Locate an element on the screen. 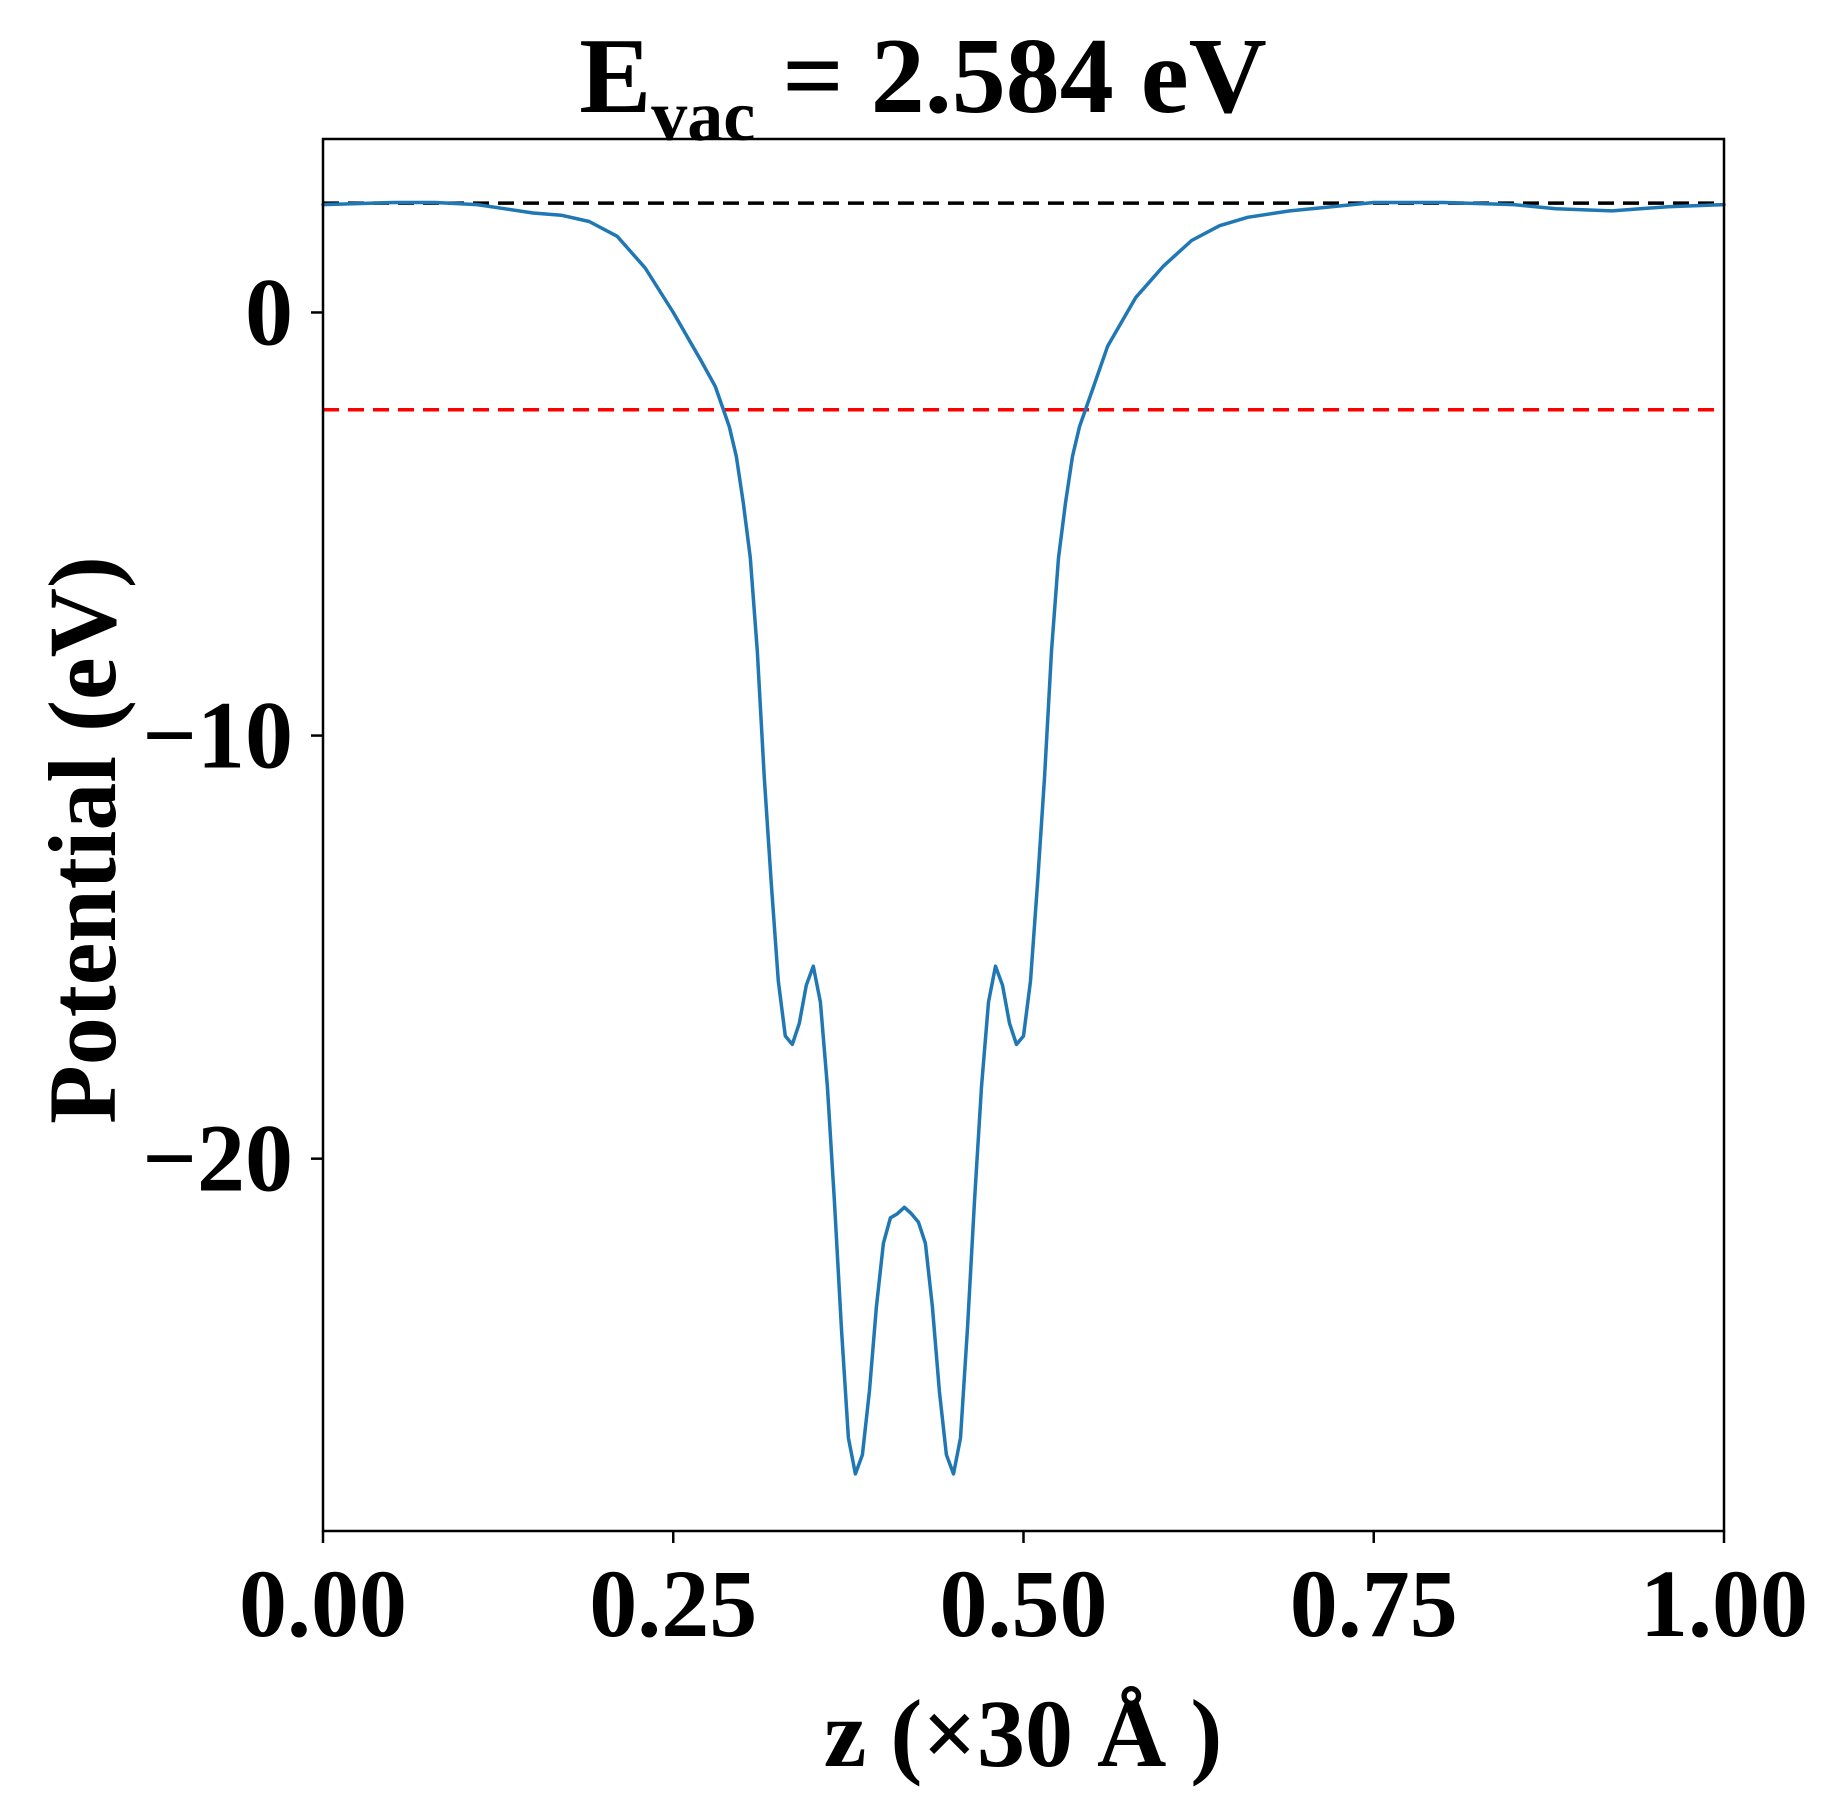  x-axis-label: z (×30 Å ) is located at coordinates (1023, 1733).